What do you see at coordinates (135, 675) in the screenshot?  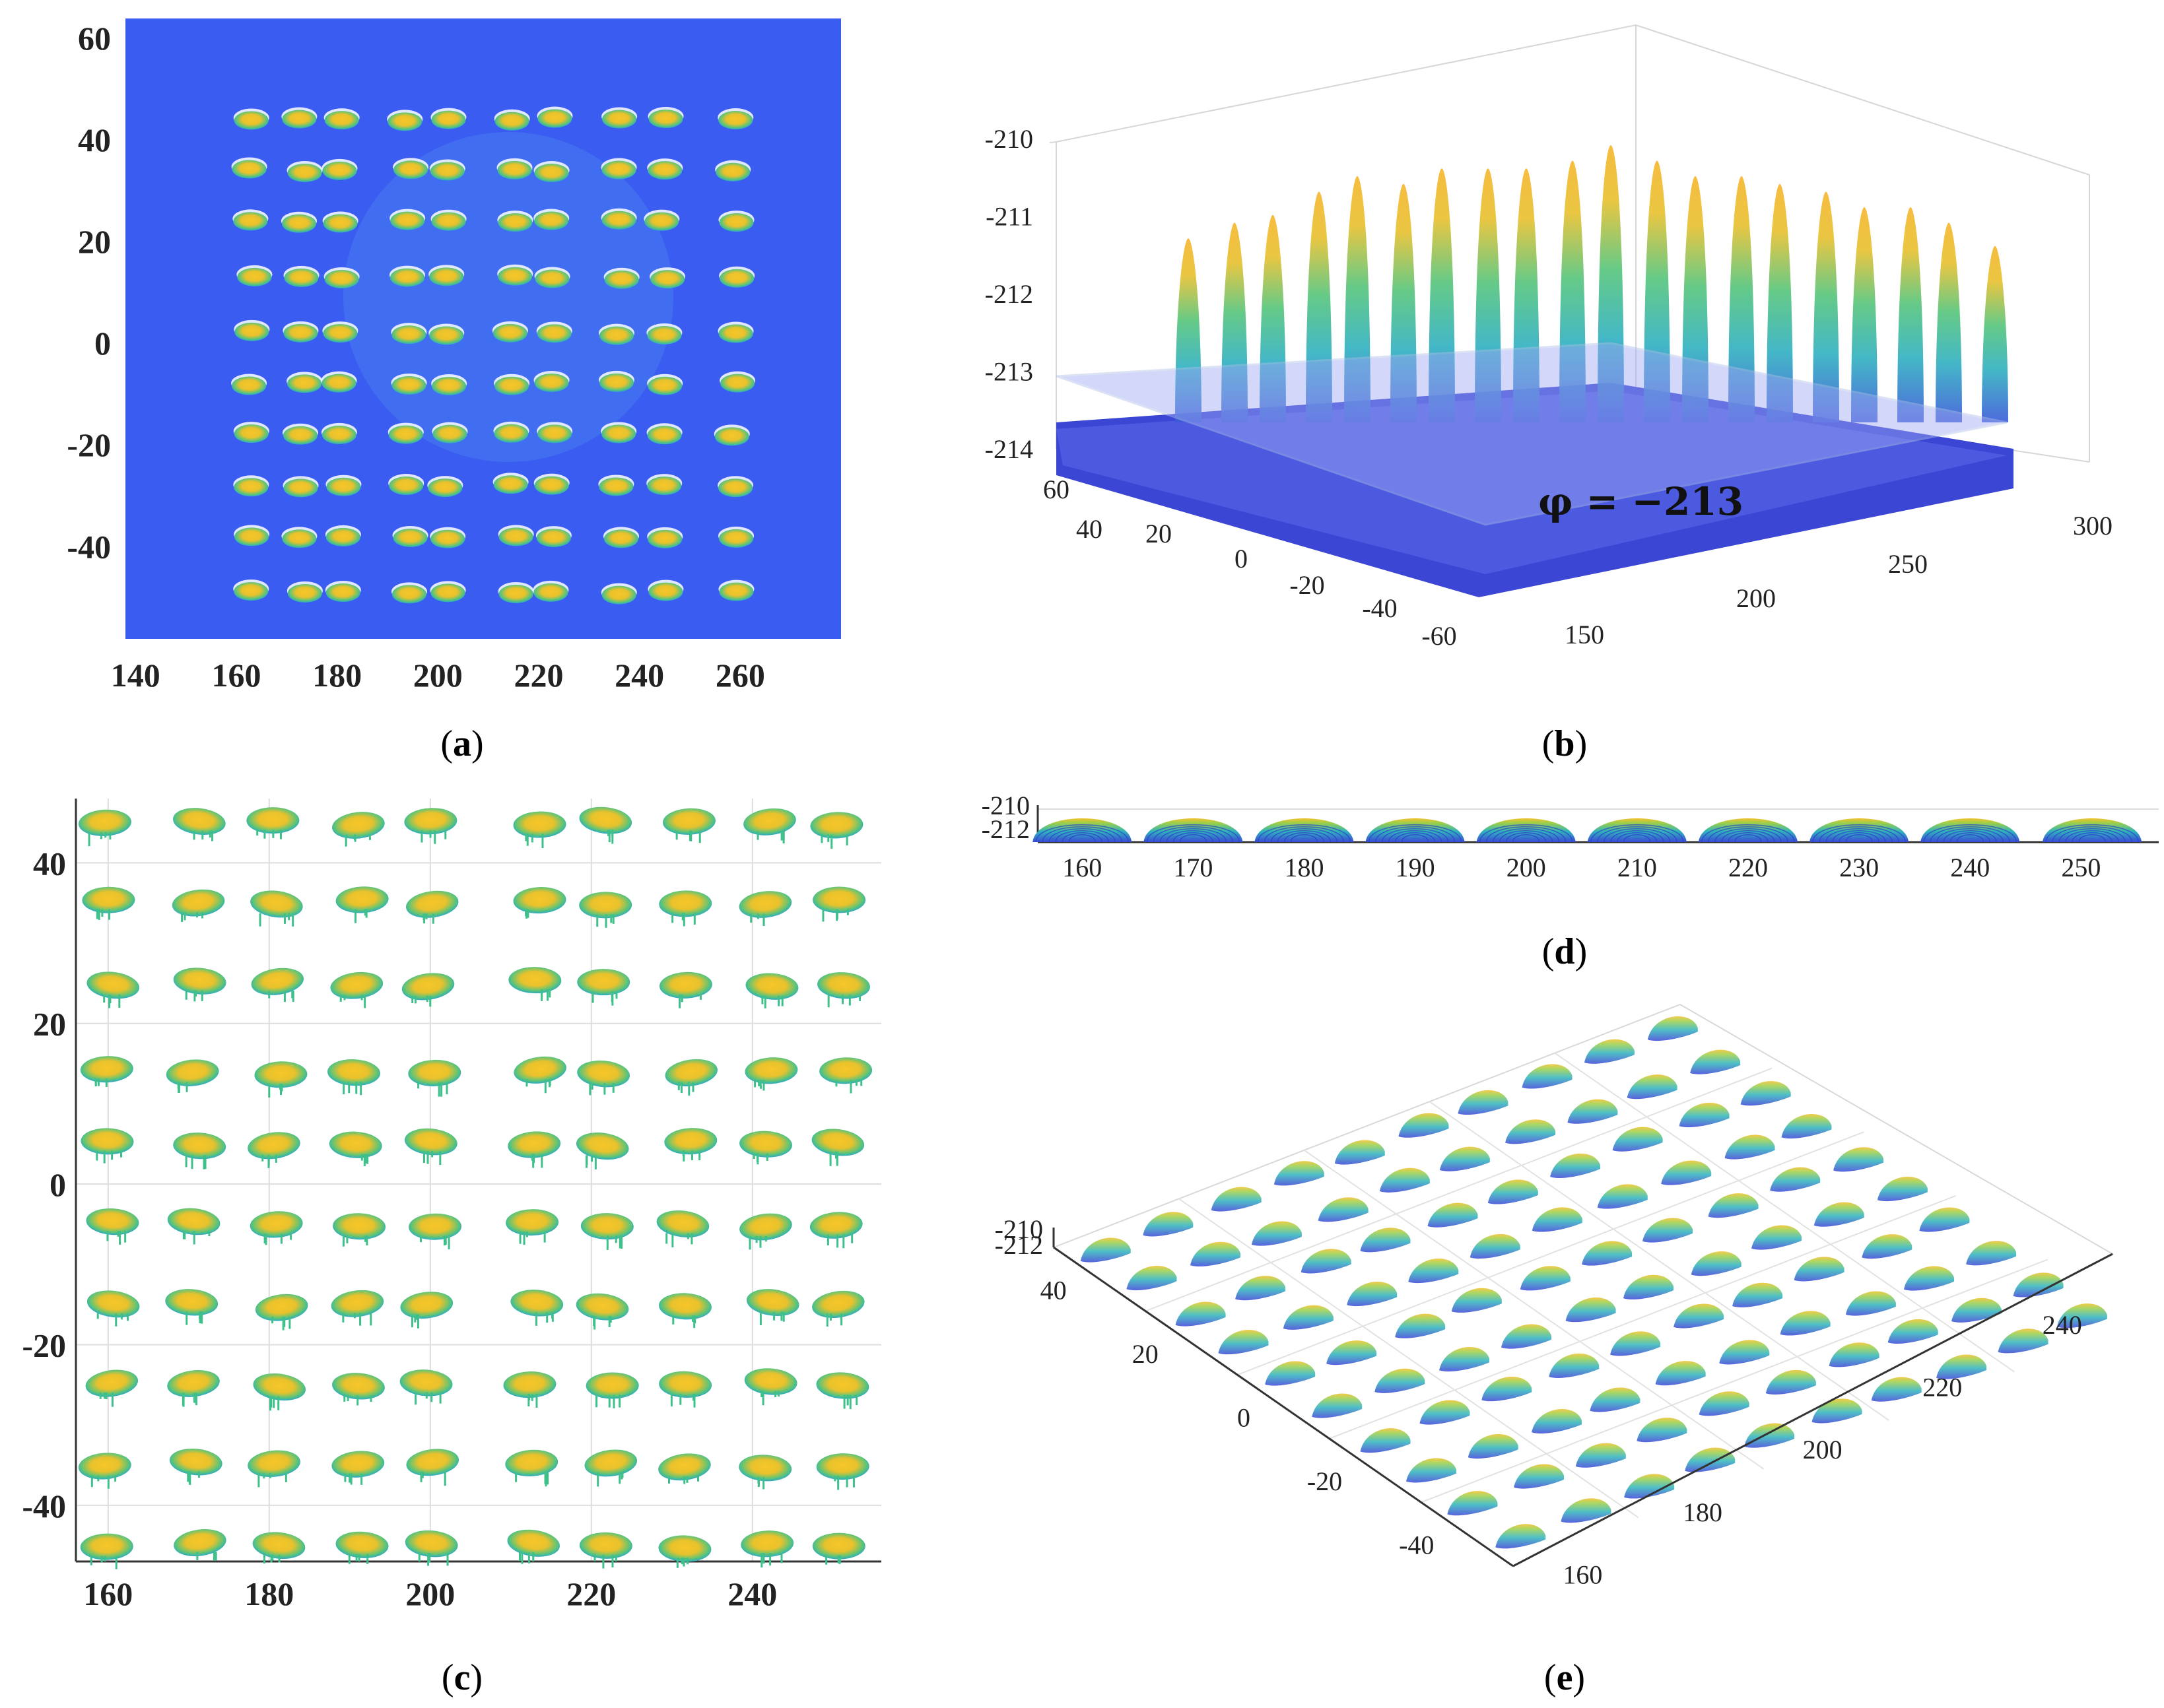 I see `panel-a-x-tick: 140` at bounding box center [135, 675].